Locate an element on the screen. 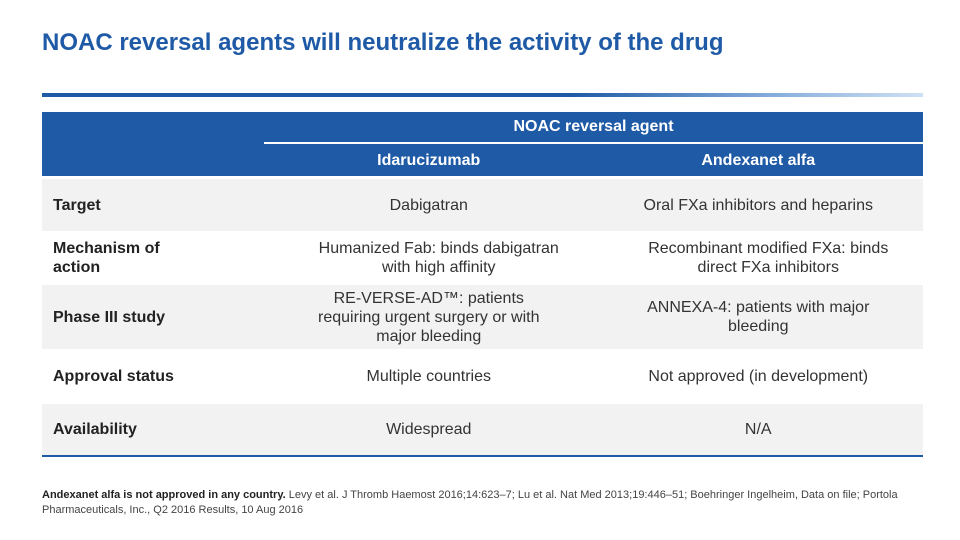 This screenshot has height=540, width=960. table-column-header-row: Idarucizumab Andexanet alfa is located at coordinates (482, 160).